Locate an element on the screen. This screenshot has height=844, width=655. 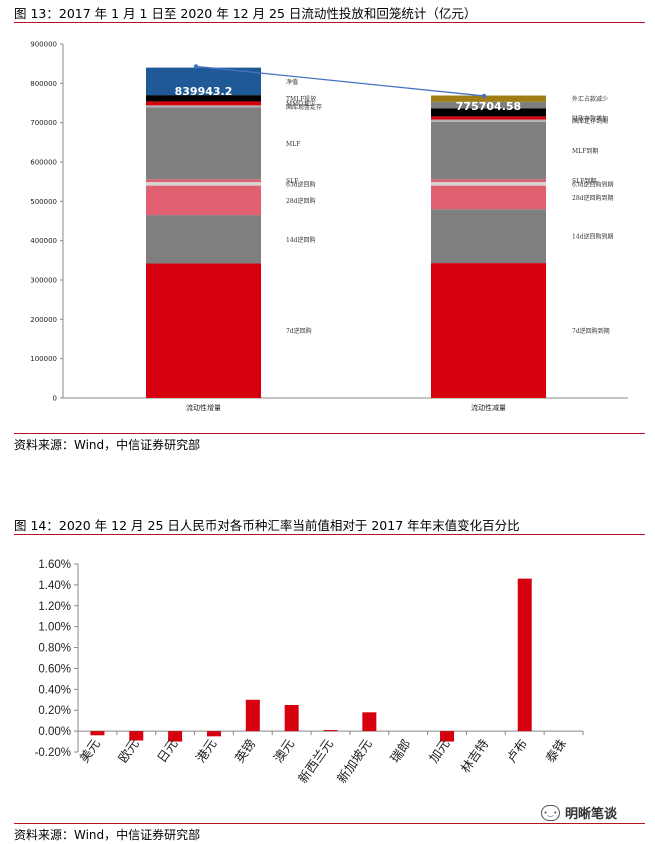
total-data-label: 775704.58 is located at coordinates (488, 106).